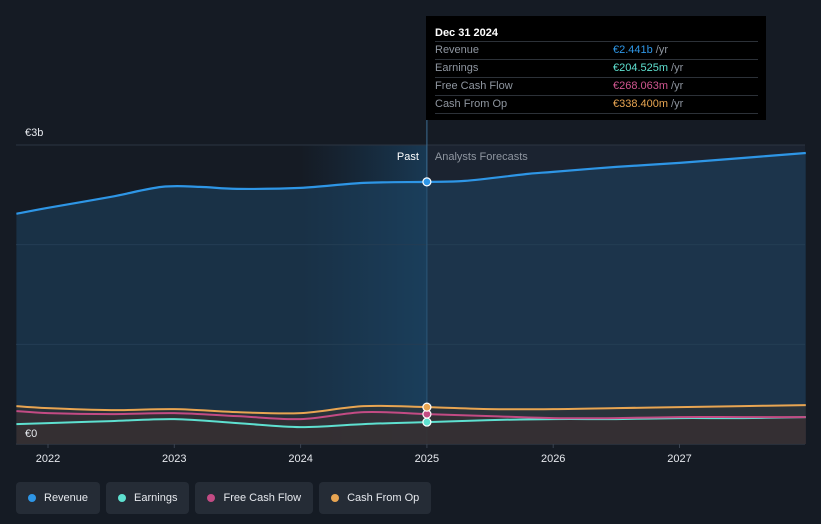 Image resolution: width=821 pixels, height=524 pixels. Describe the element at coordinates (31, 434) in the screenshot. I see `y-axis-min-label: €0` at that location.